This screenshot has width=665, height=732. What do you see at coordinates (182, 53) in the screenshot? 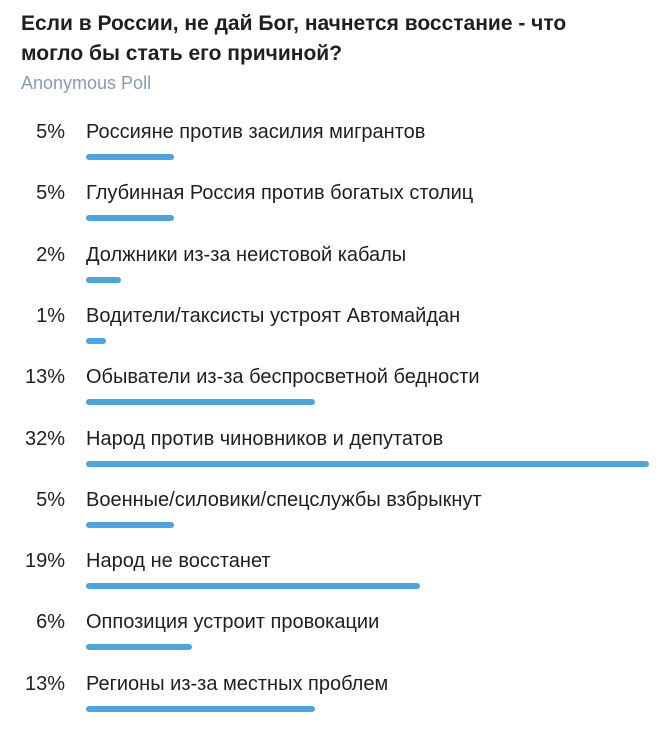
I see `poll-question-line: могло бы стать его причиной?` at bounding box center [182, 53].